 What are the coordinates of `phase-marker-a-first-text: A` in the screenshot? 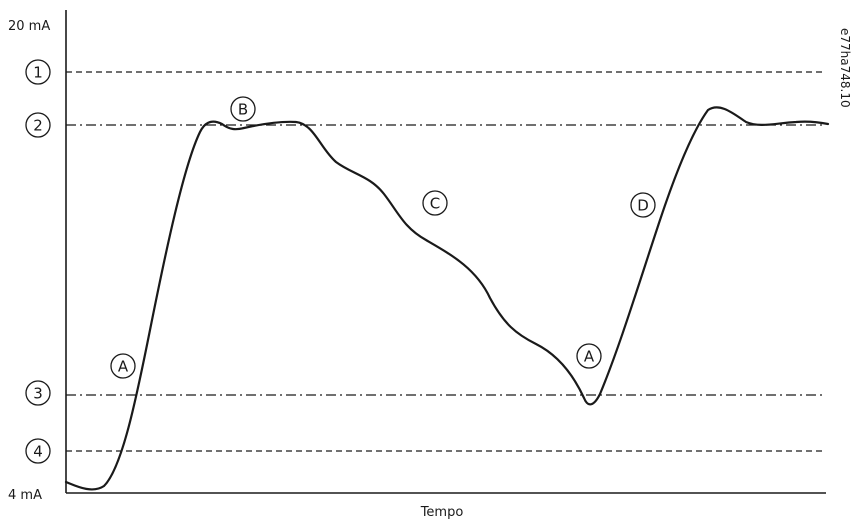 It's located at (123, 367).